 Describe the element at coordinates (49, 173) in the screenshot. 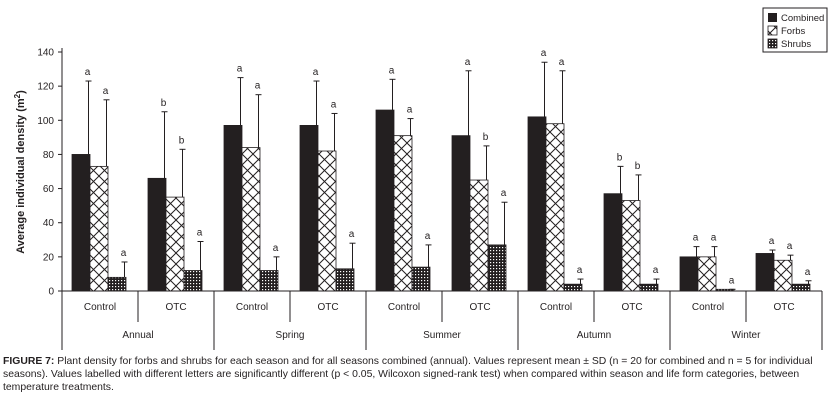

I see `y-axis-ticks: 0 20 40 60 80 100 120 140` at that location.